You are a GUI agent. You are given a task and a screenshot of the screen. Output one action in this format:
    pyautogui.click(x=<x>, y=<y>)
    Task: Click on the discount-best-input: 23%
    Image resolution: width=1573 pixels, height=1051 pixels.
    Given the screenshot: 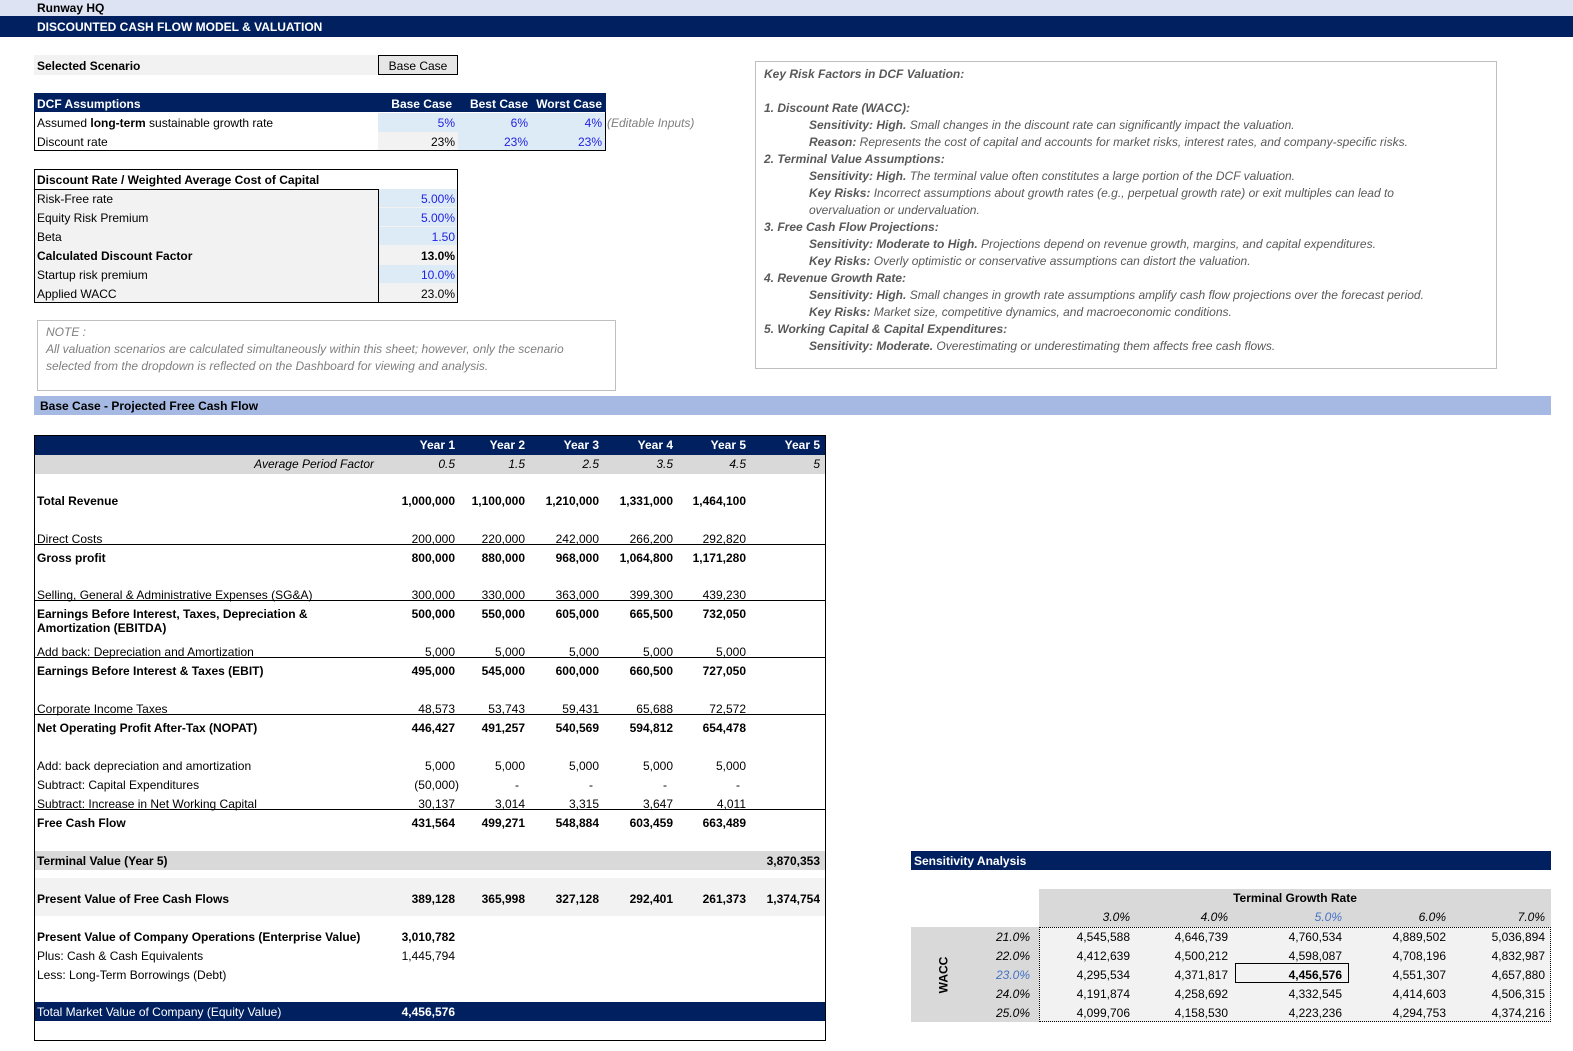 What is the action you would take?
    pyautogui.click(x=515, y=142)
    